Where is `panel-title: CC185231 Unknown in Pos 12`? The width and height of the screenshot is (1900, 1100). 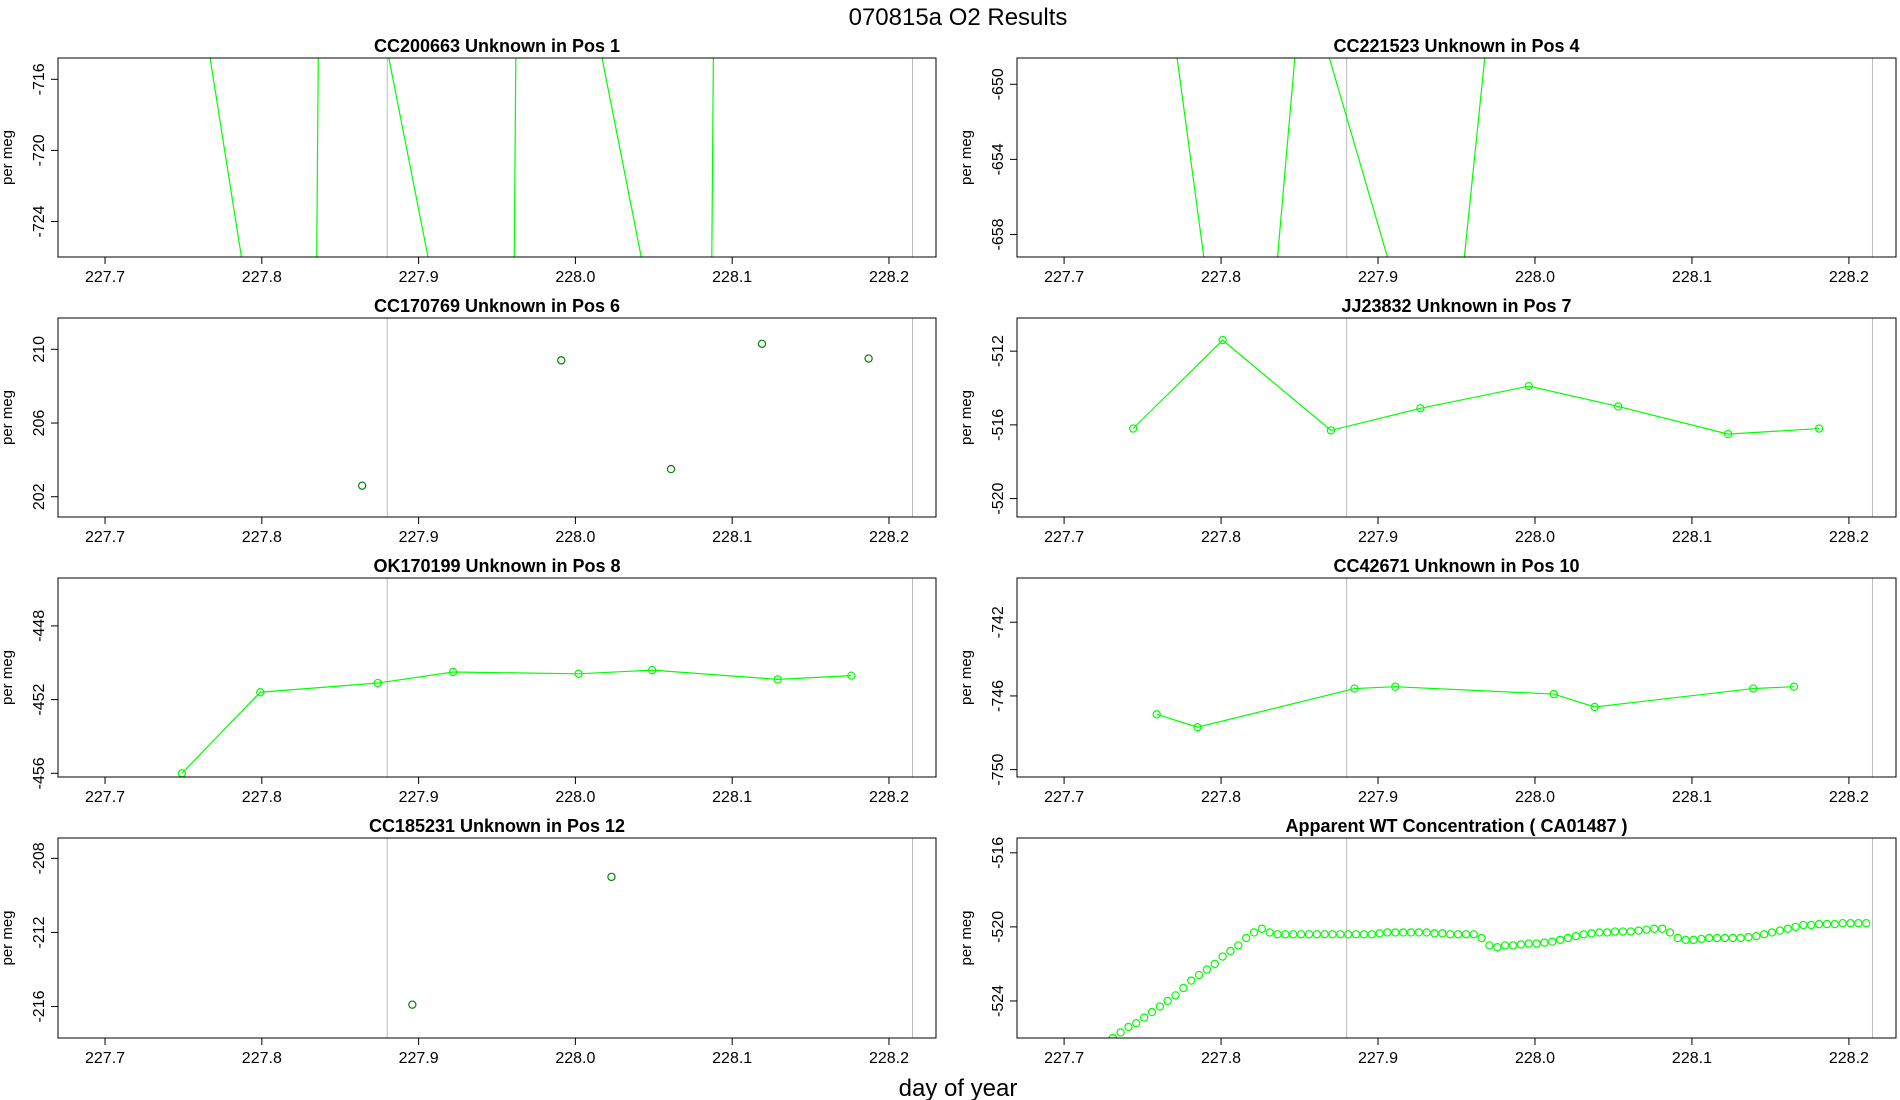
panel-title: CC185231 Unknown in Pos 12 is located at coordinates (497, 826).